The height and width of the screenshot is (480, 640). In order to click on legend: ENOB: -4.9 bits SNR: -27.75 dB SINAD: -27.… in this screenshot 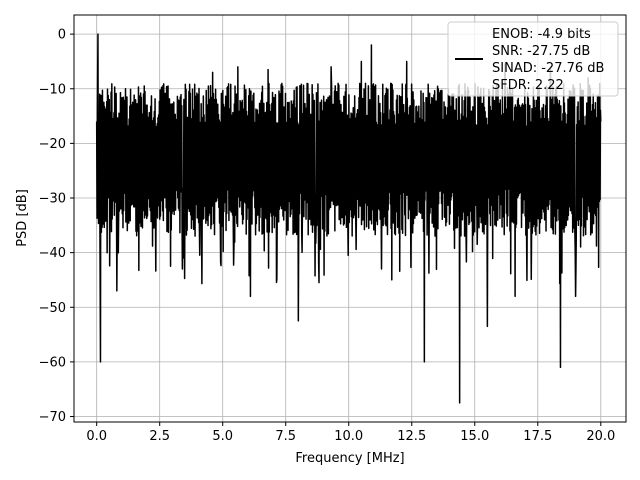, I will do `click(533, 59)`.